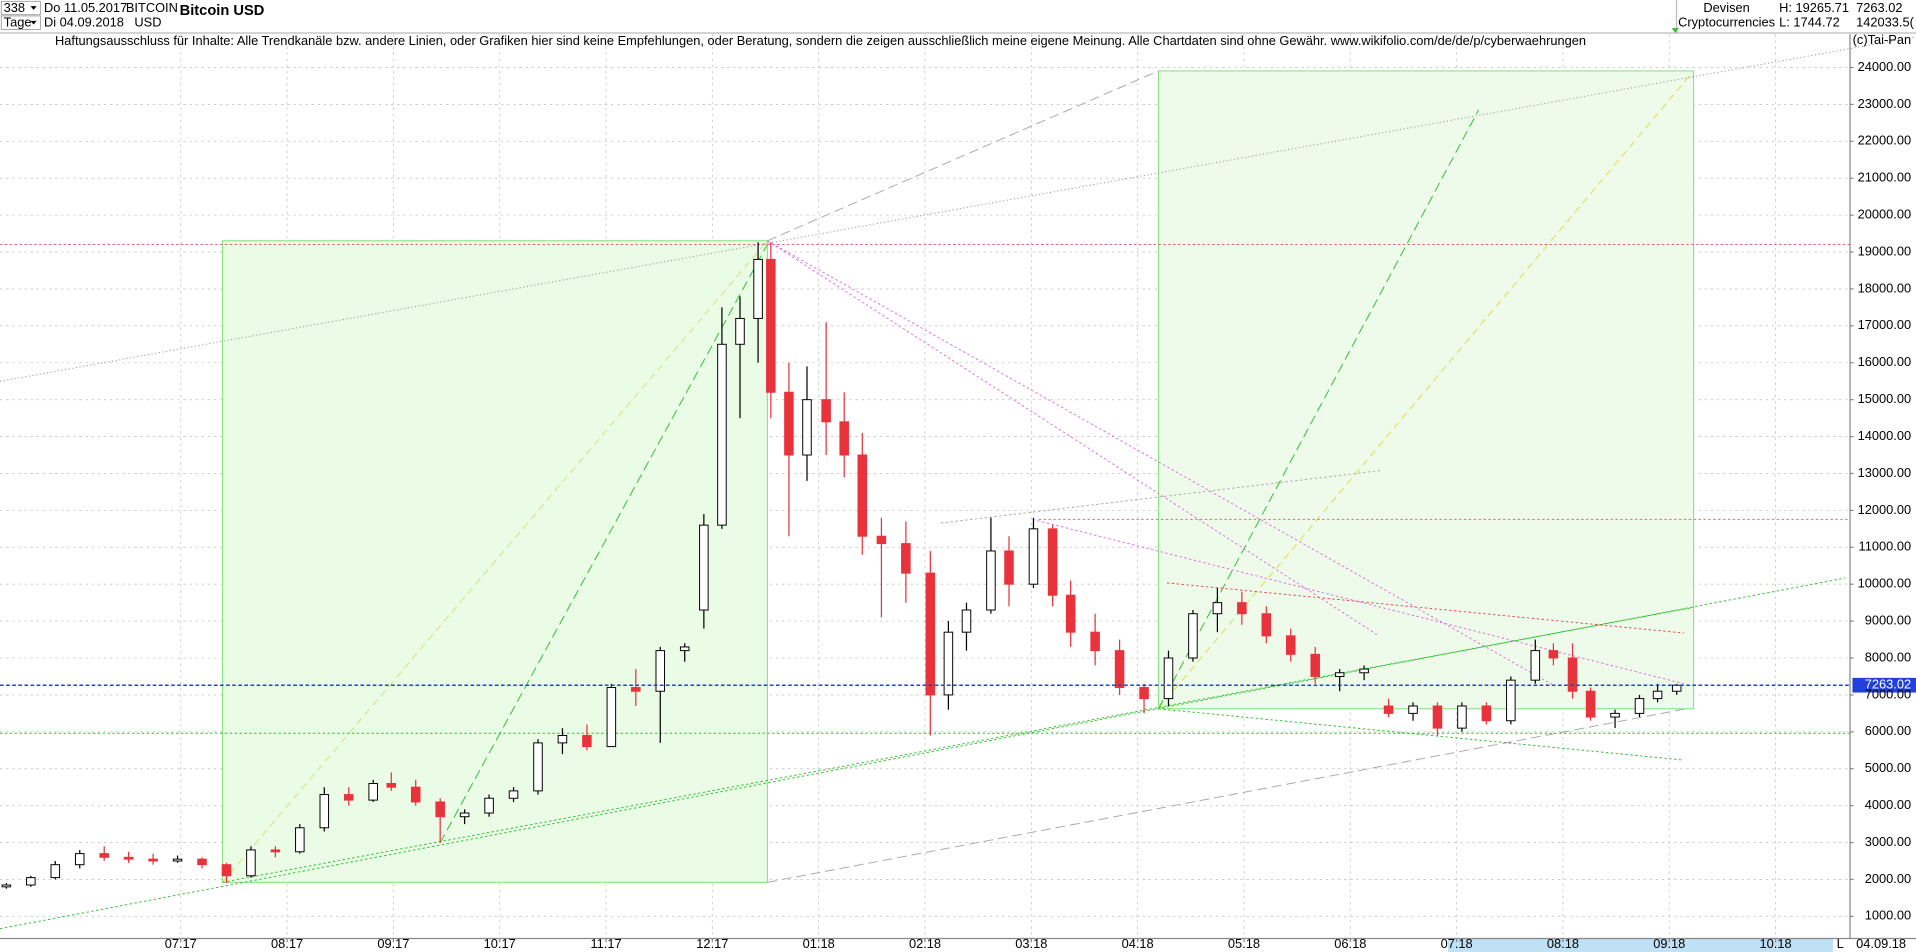 This screenshot has width=1916, height=952. Describe the element at coordinates (181, 943) in the screenshot. I see `x-tick-label: 07.17` at that location.